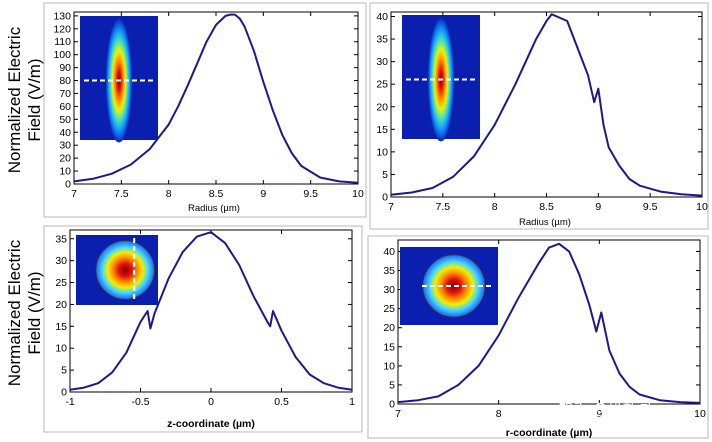 This screenshot has height=442, width=712. I want to click on x-tick-label: 0.5, so click(281, 402).